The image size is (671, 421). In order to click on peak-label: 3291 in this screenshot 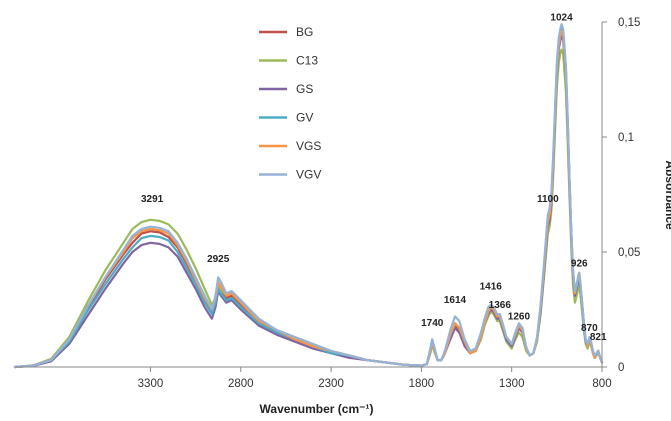, I will do `click(152, 199)`.